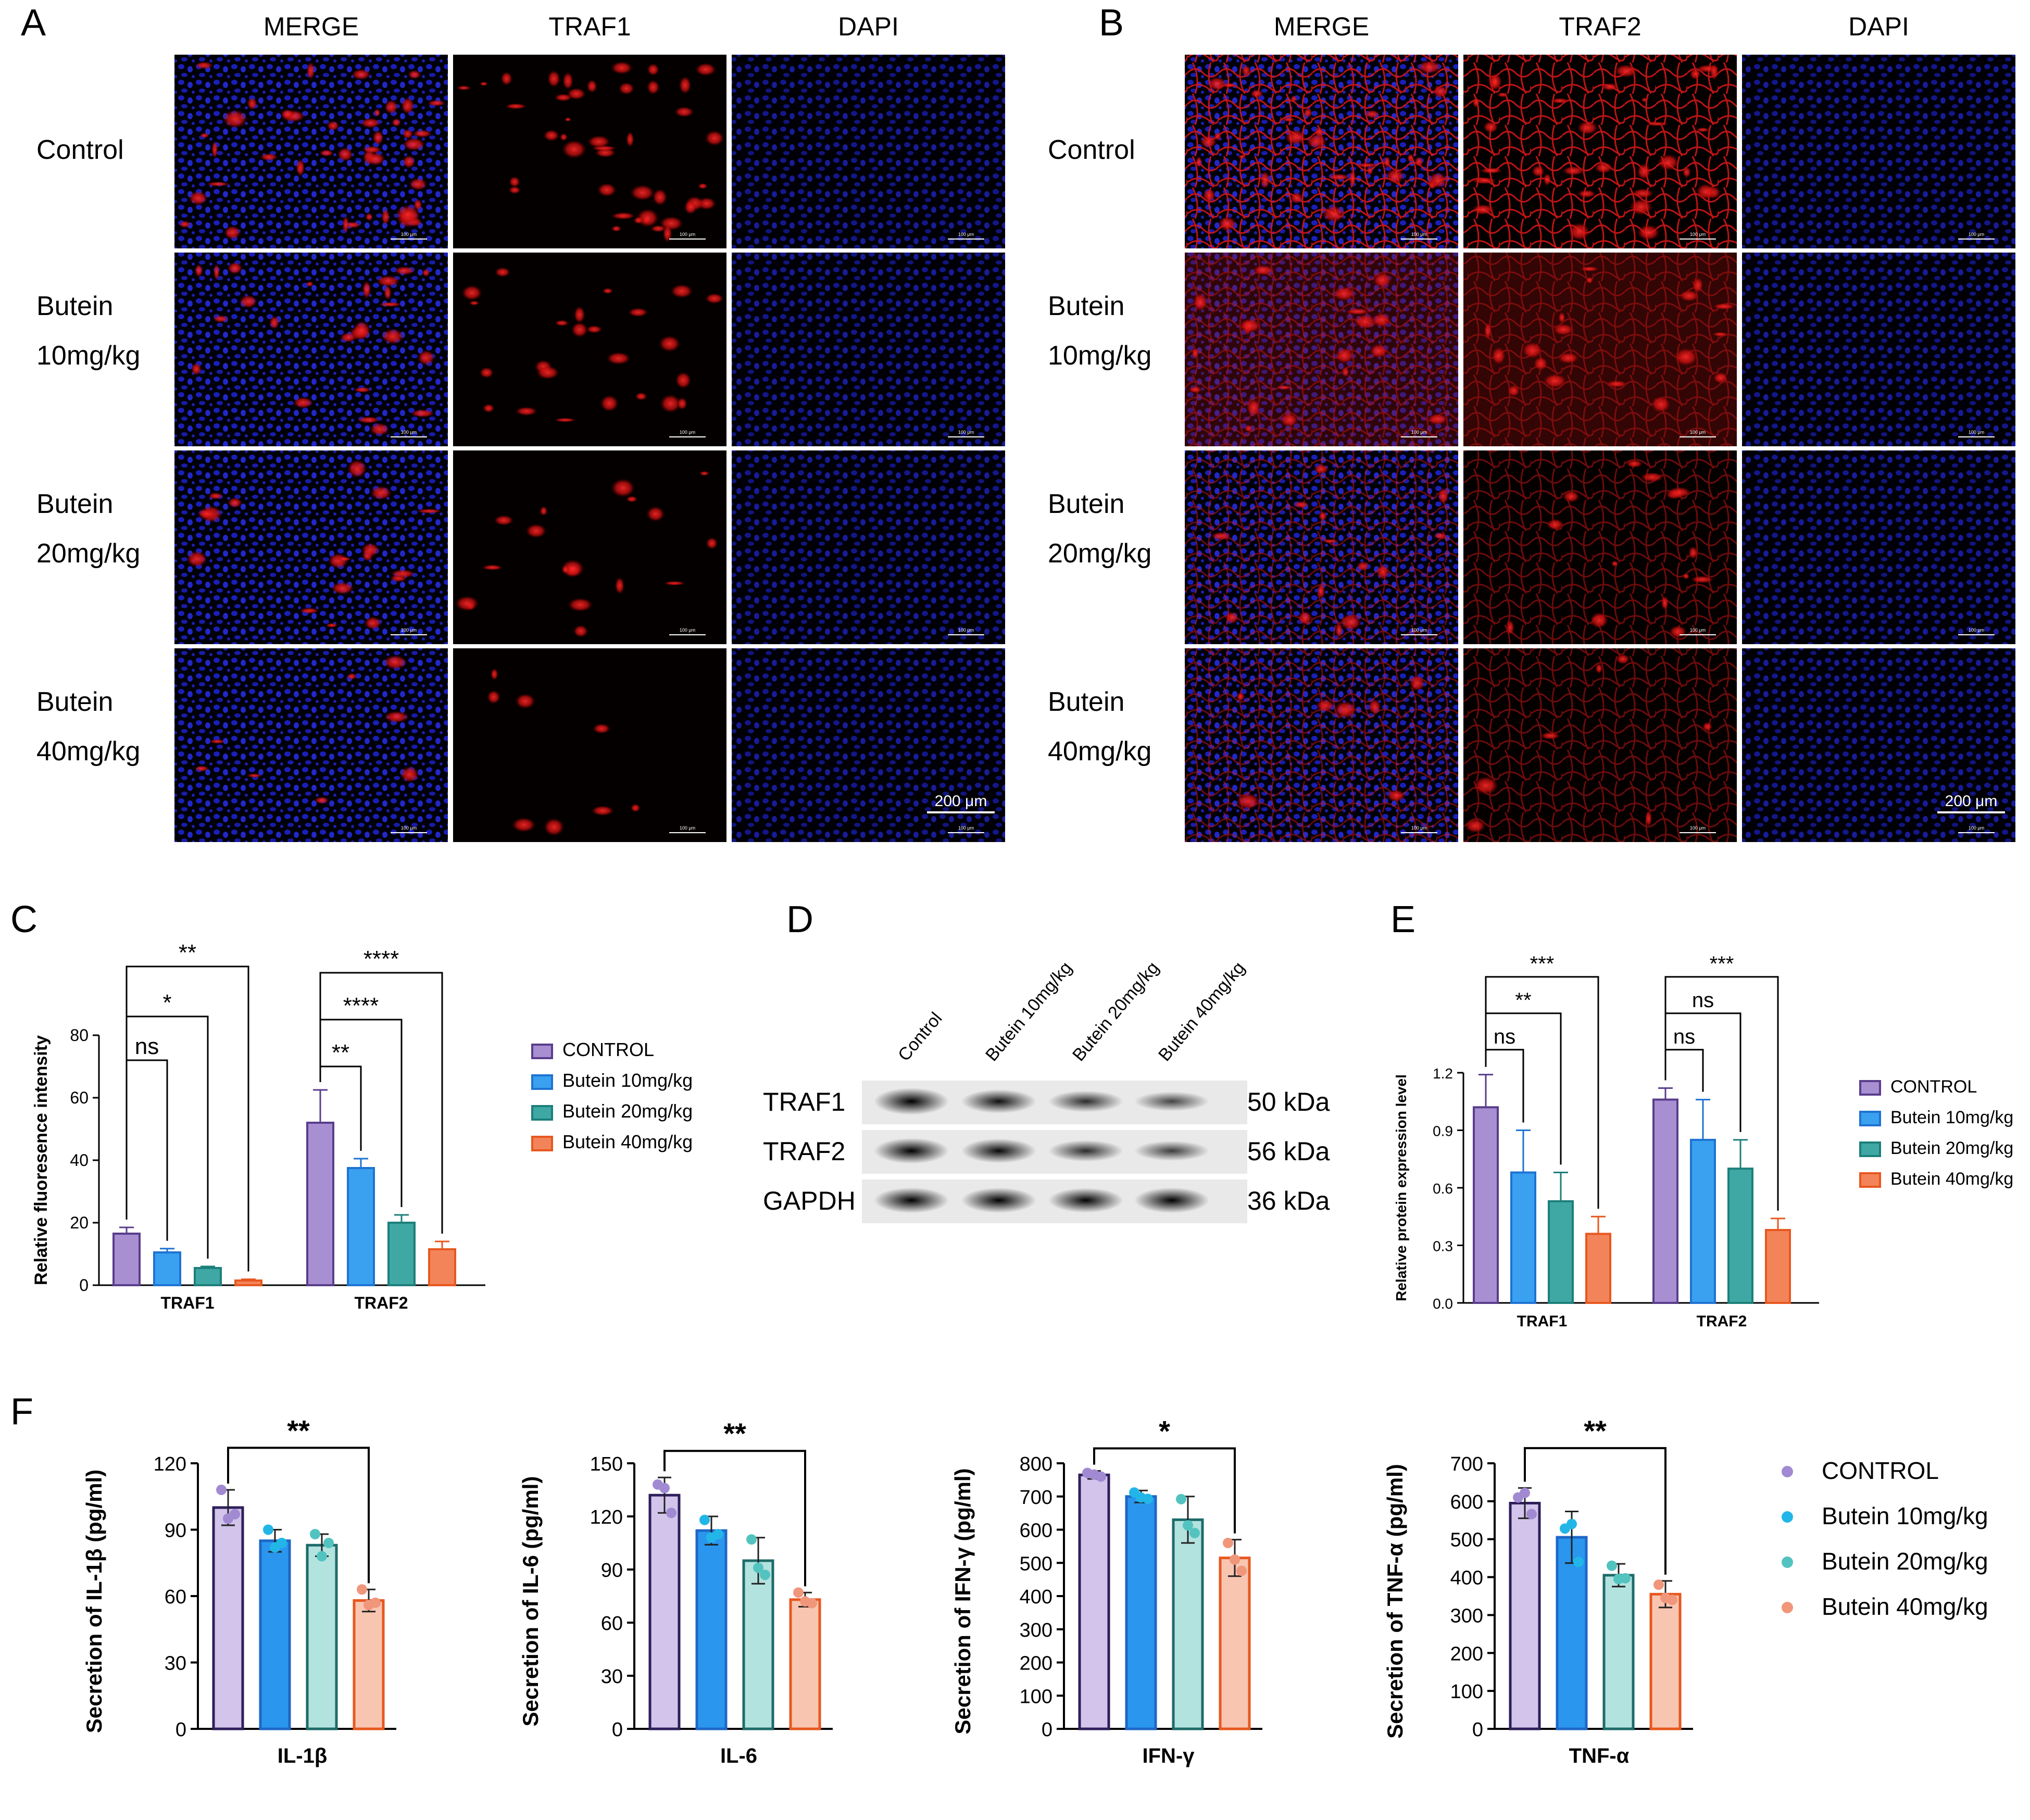 The width and height of the screenshot is (2030, 1820). What do you see at coordinates (1972, 801) in the screenshot?
I see `scale-bar-label: 200 μm` at bounding box center [1972, 801].